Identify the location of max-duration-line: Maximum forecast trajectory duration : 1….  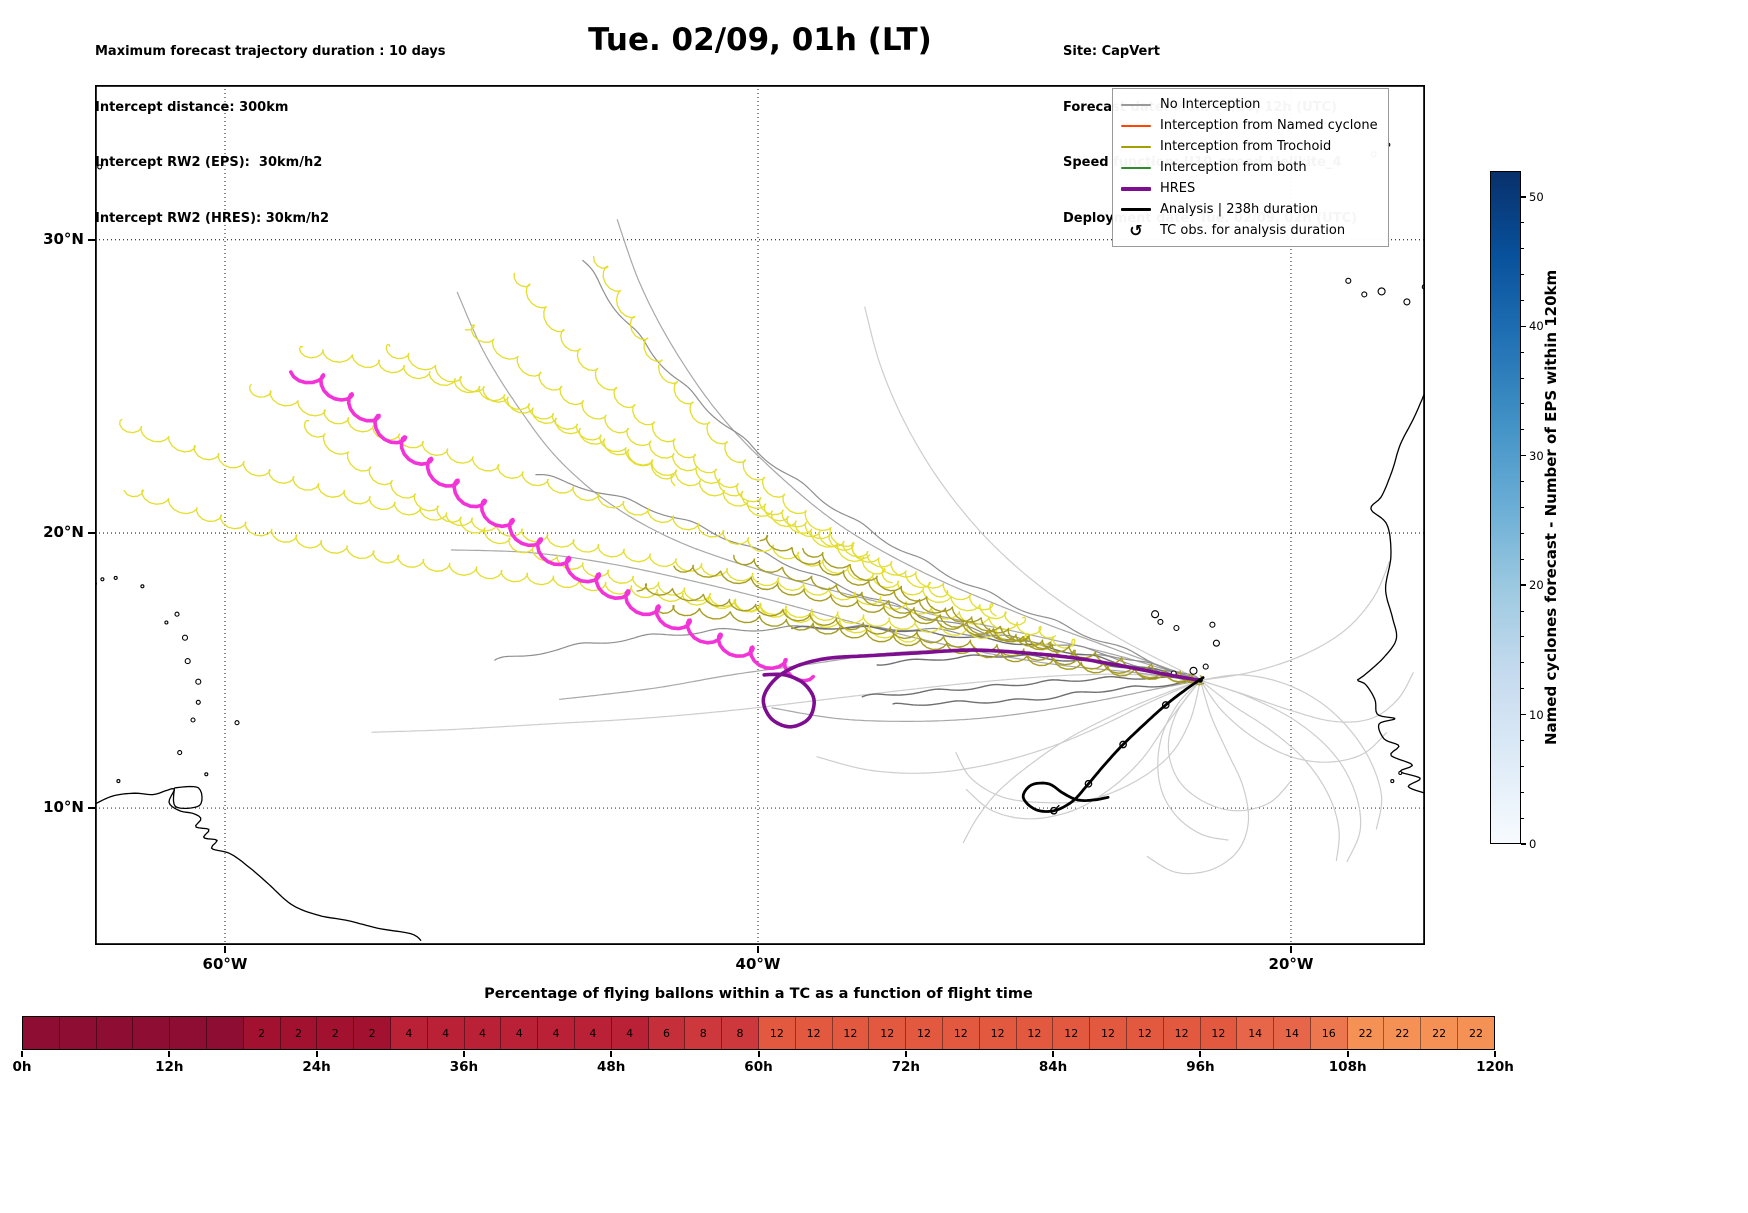
(270, 51).